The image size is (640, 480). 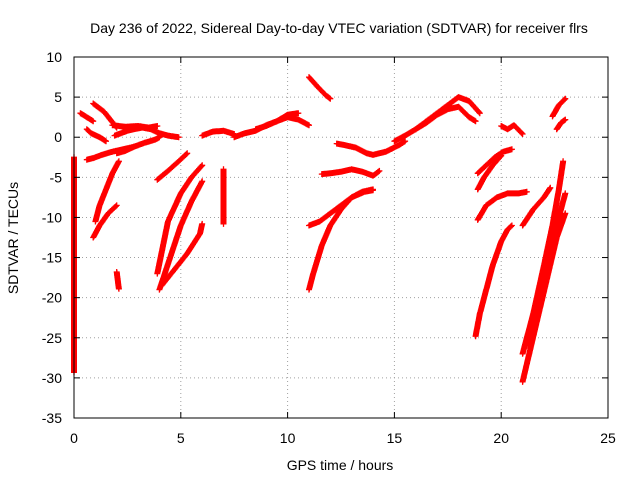 What do you see at coordinates (52, 378) in the screenshot?
I see `y-tick-label: -30` at bounding box center [52, 378].